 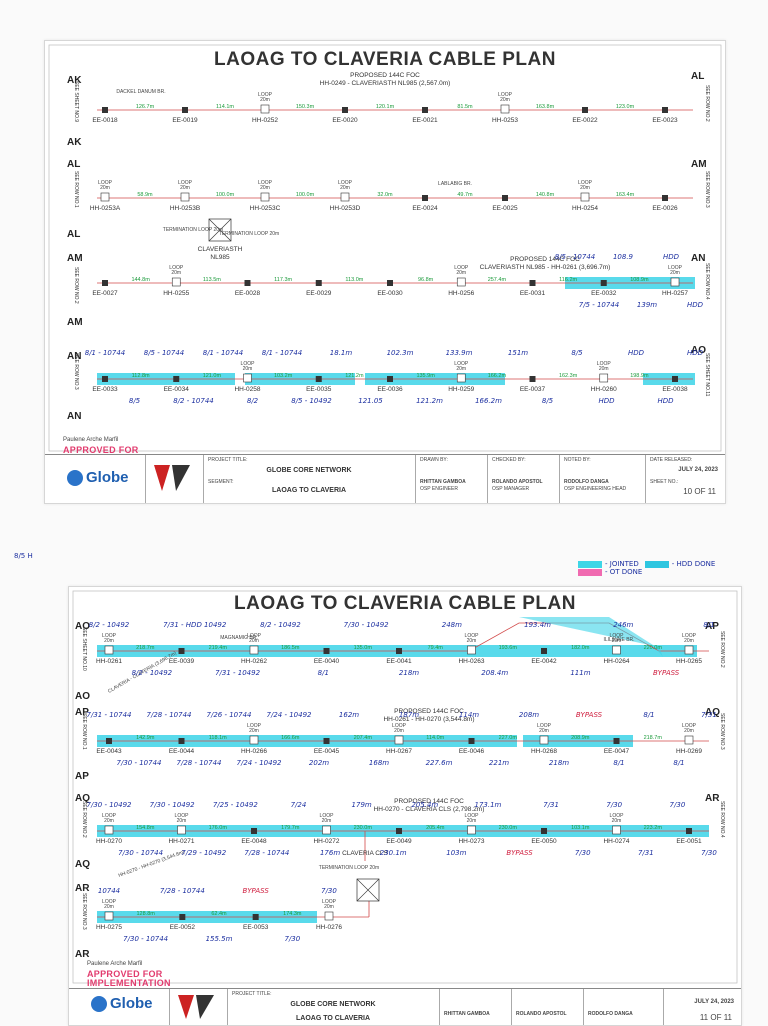 I want to click on noted-label: NOTED BY:, so click(x=577, y=460).